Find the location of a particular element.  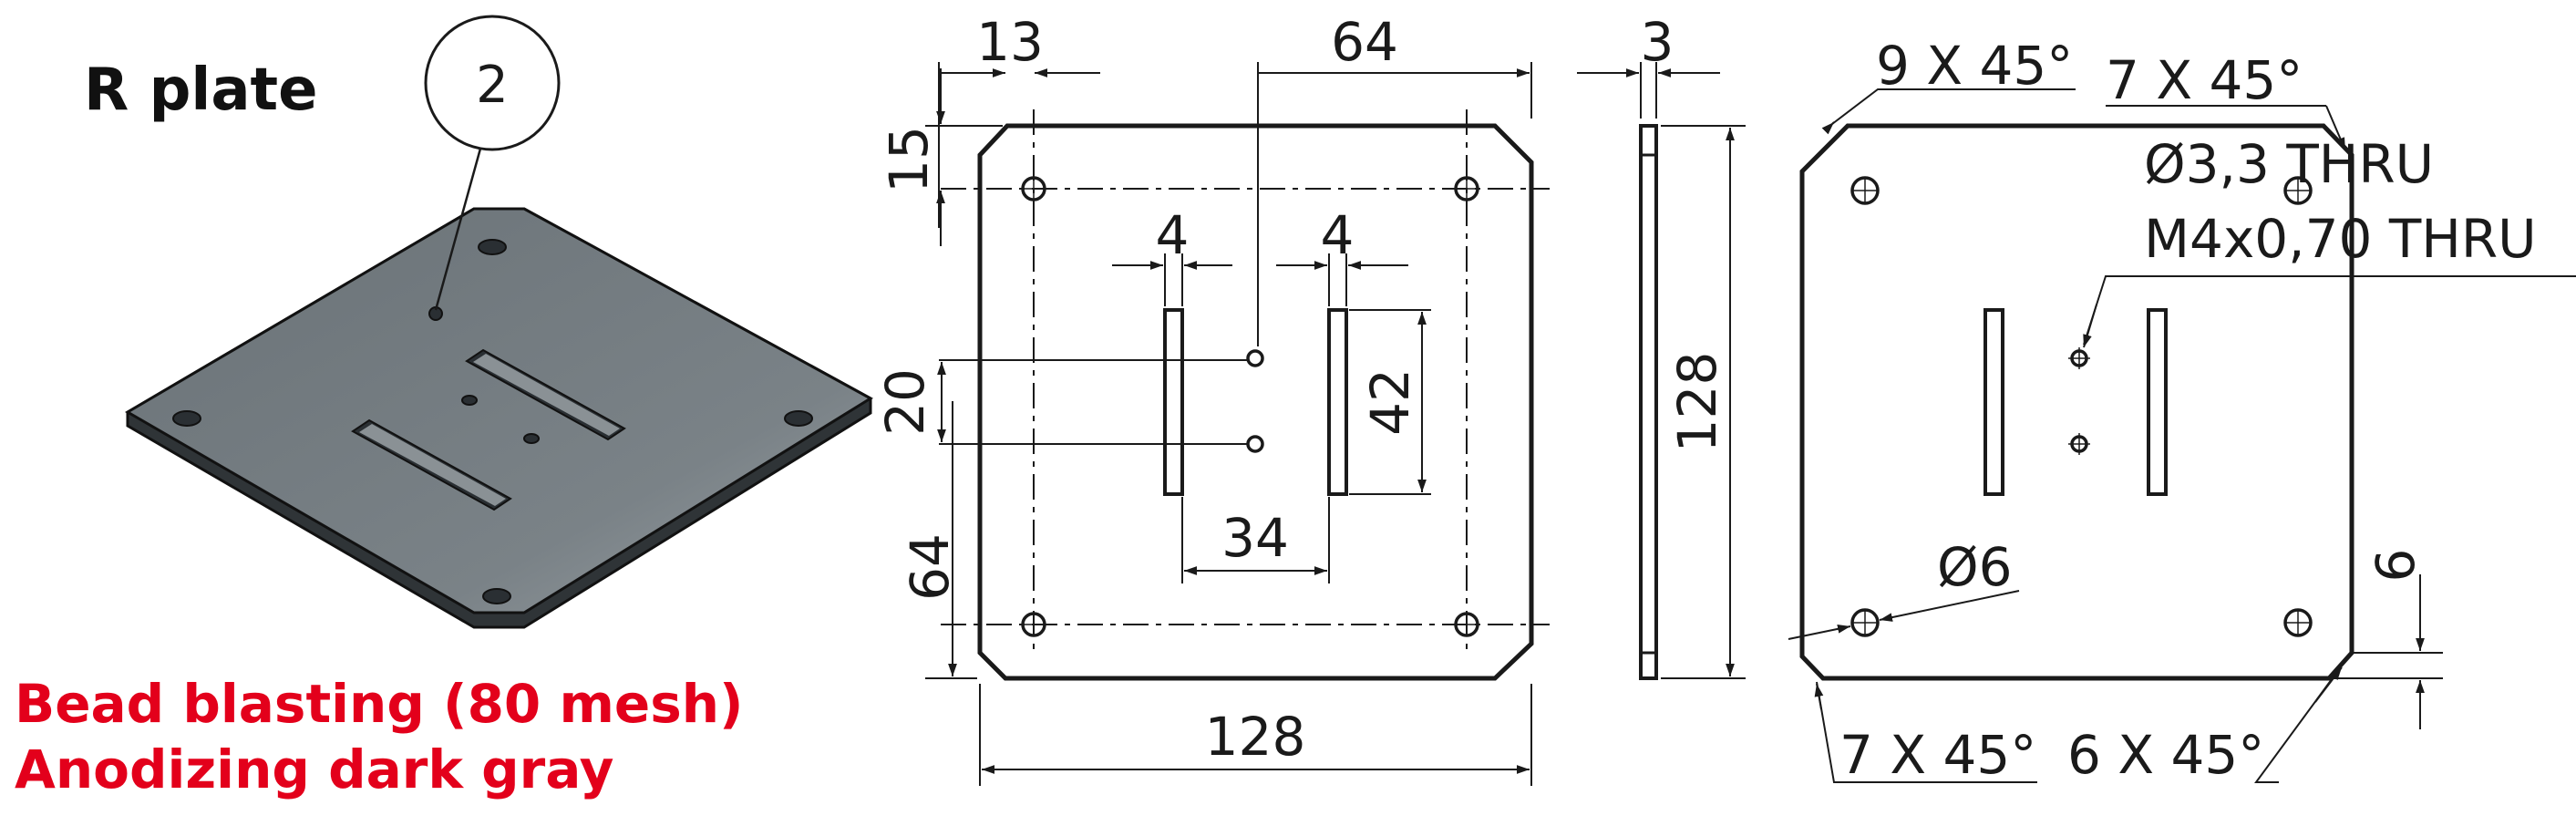

callout-thread: M4x0,70 THRU is located at coordinates (2340, 239).